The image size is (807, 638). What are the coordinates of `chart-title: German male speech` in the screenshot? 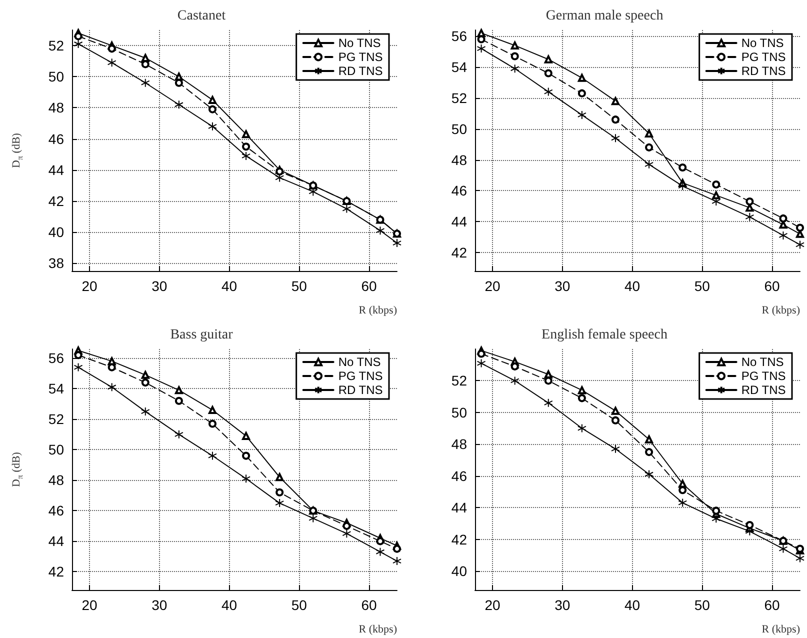 It's located at (605, 16).